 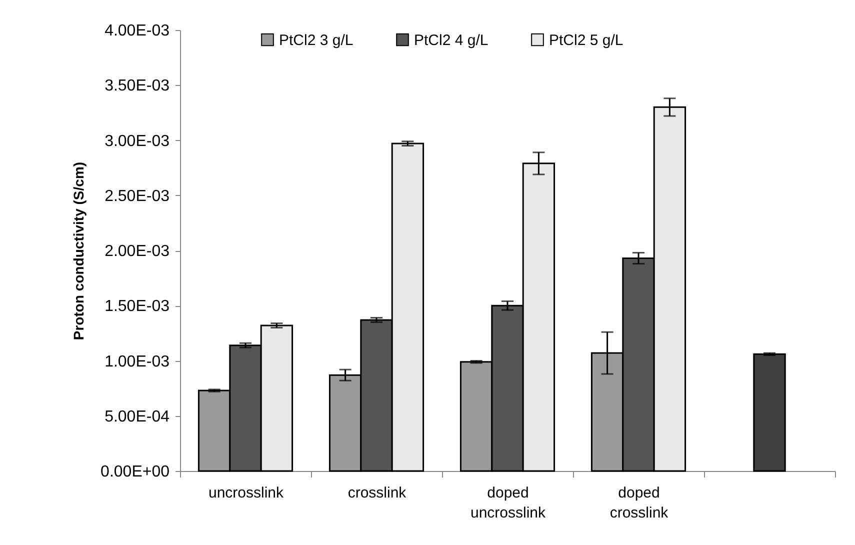 I want to click on y-tick-label: 5.00E-04, so click(x=137, y=417).